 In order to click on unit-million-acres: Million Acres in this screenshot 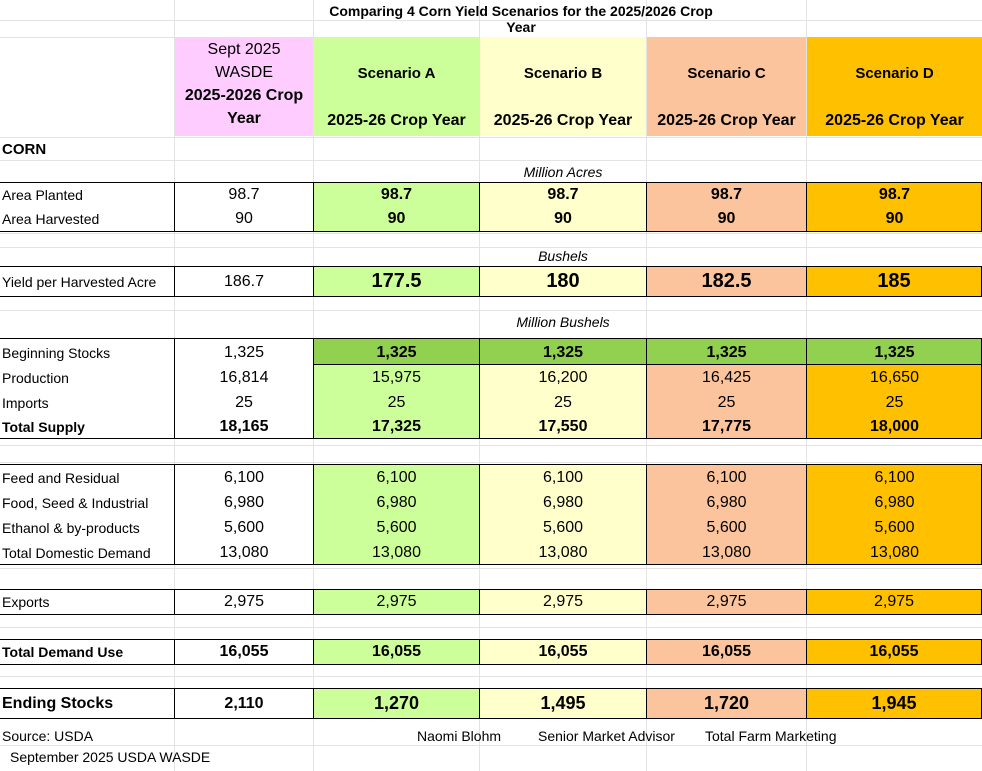, I will do `click(563, 172)`.